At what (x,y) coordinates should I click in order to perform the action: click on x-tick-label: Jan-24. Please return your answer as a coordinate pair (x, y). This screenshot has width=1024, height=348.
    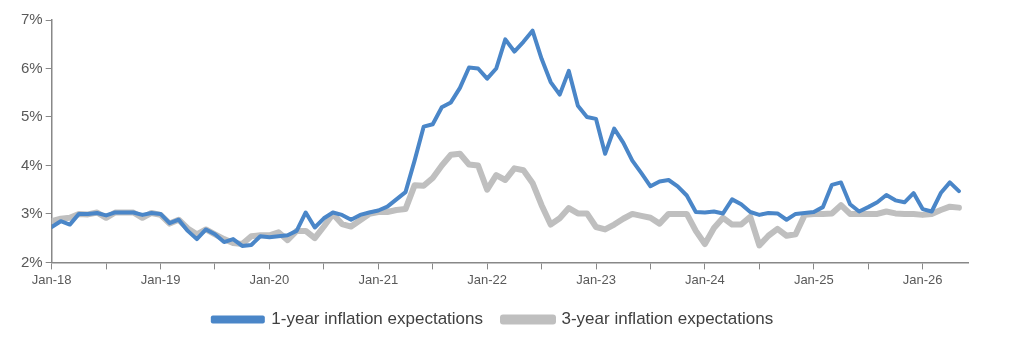
    Looking at the image, I should click on (705, 279).